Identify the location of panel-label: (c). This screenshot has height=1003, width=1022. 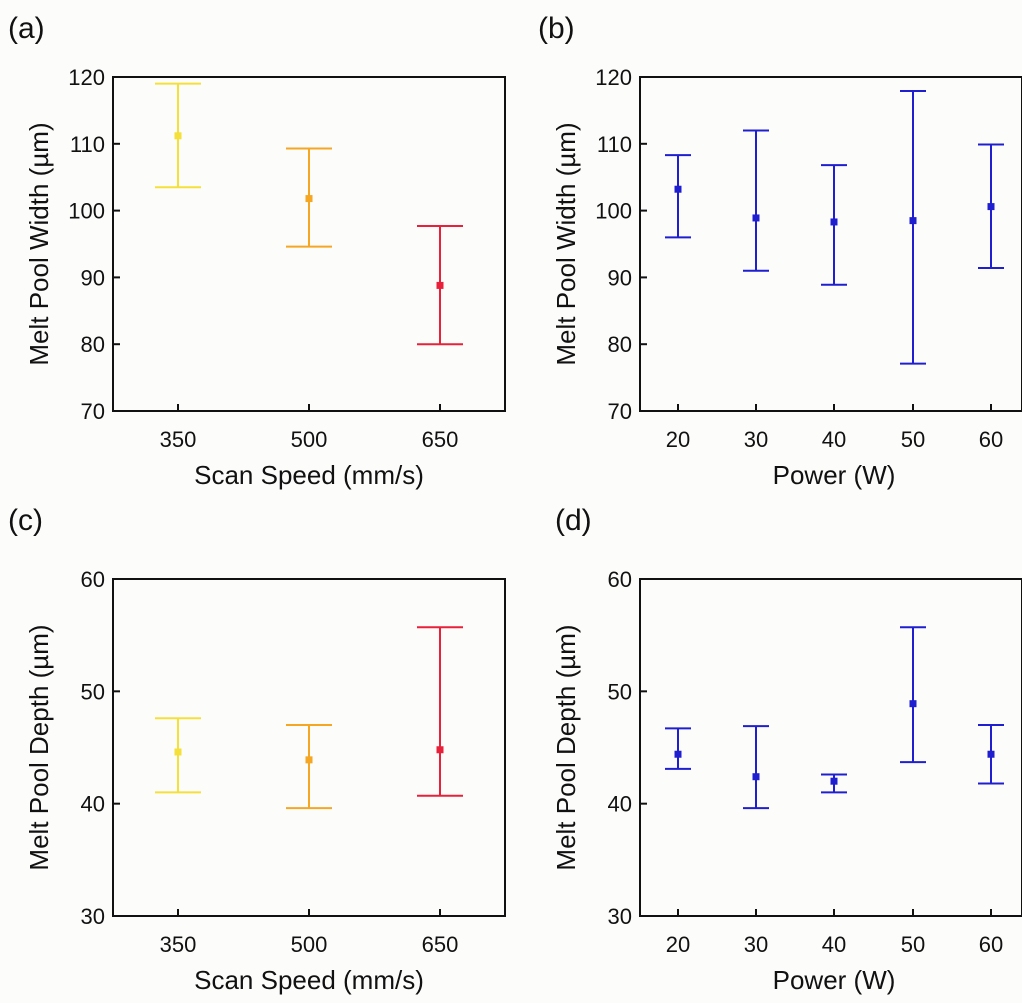
(25, 520).